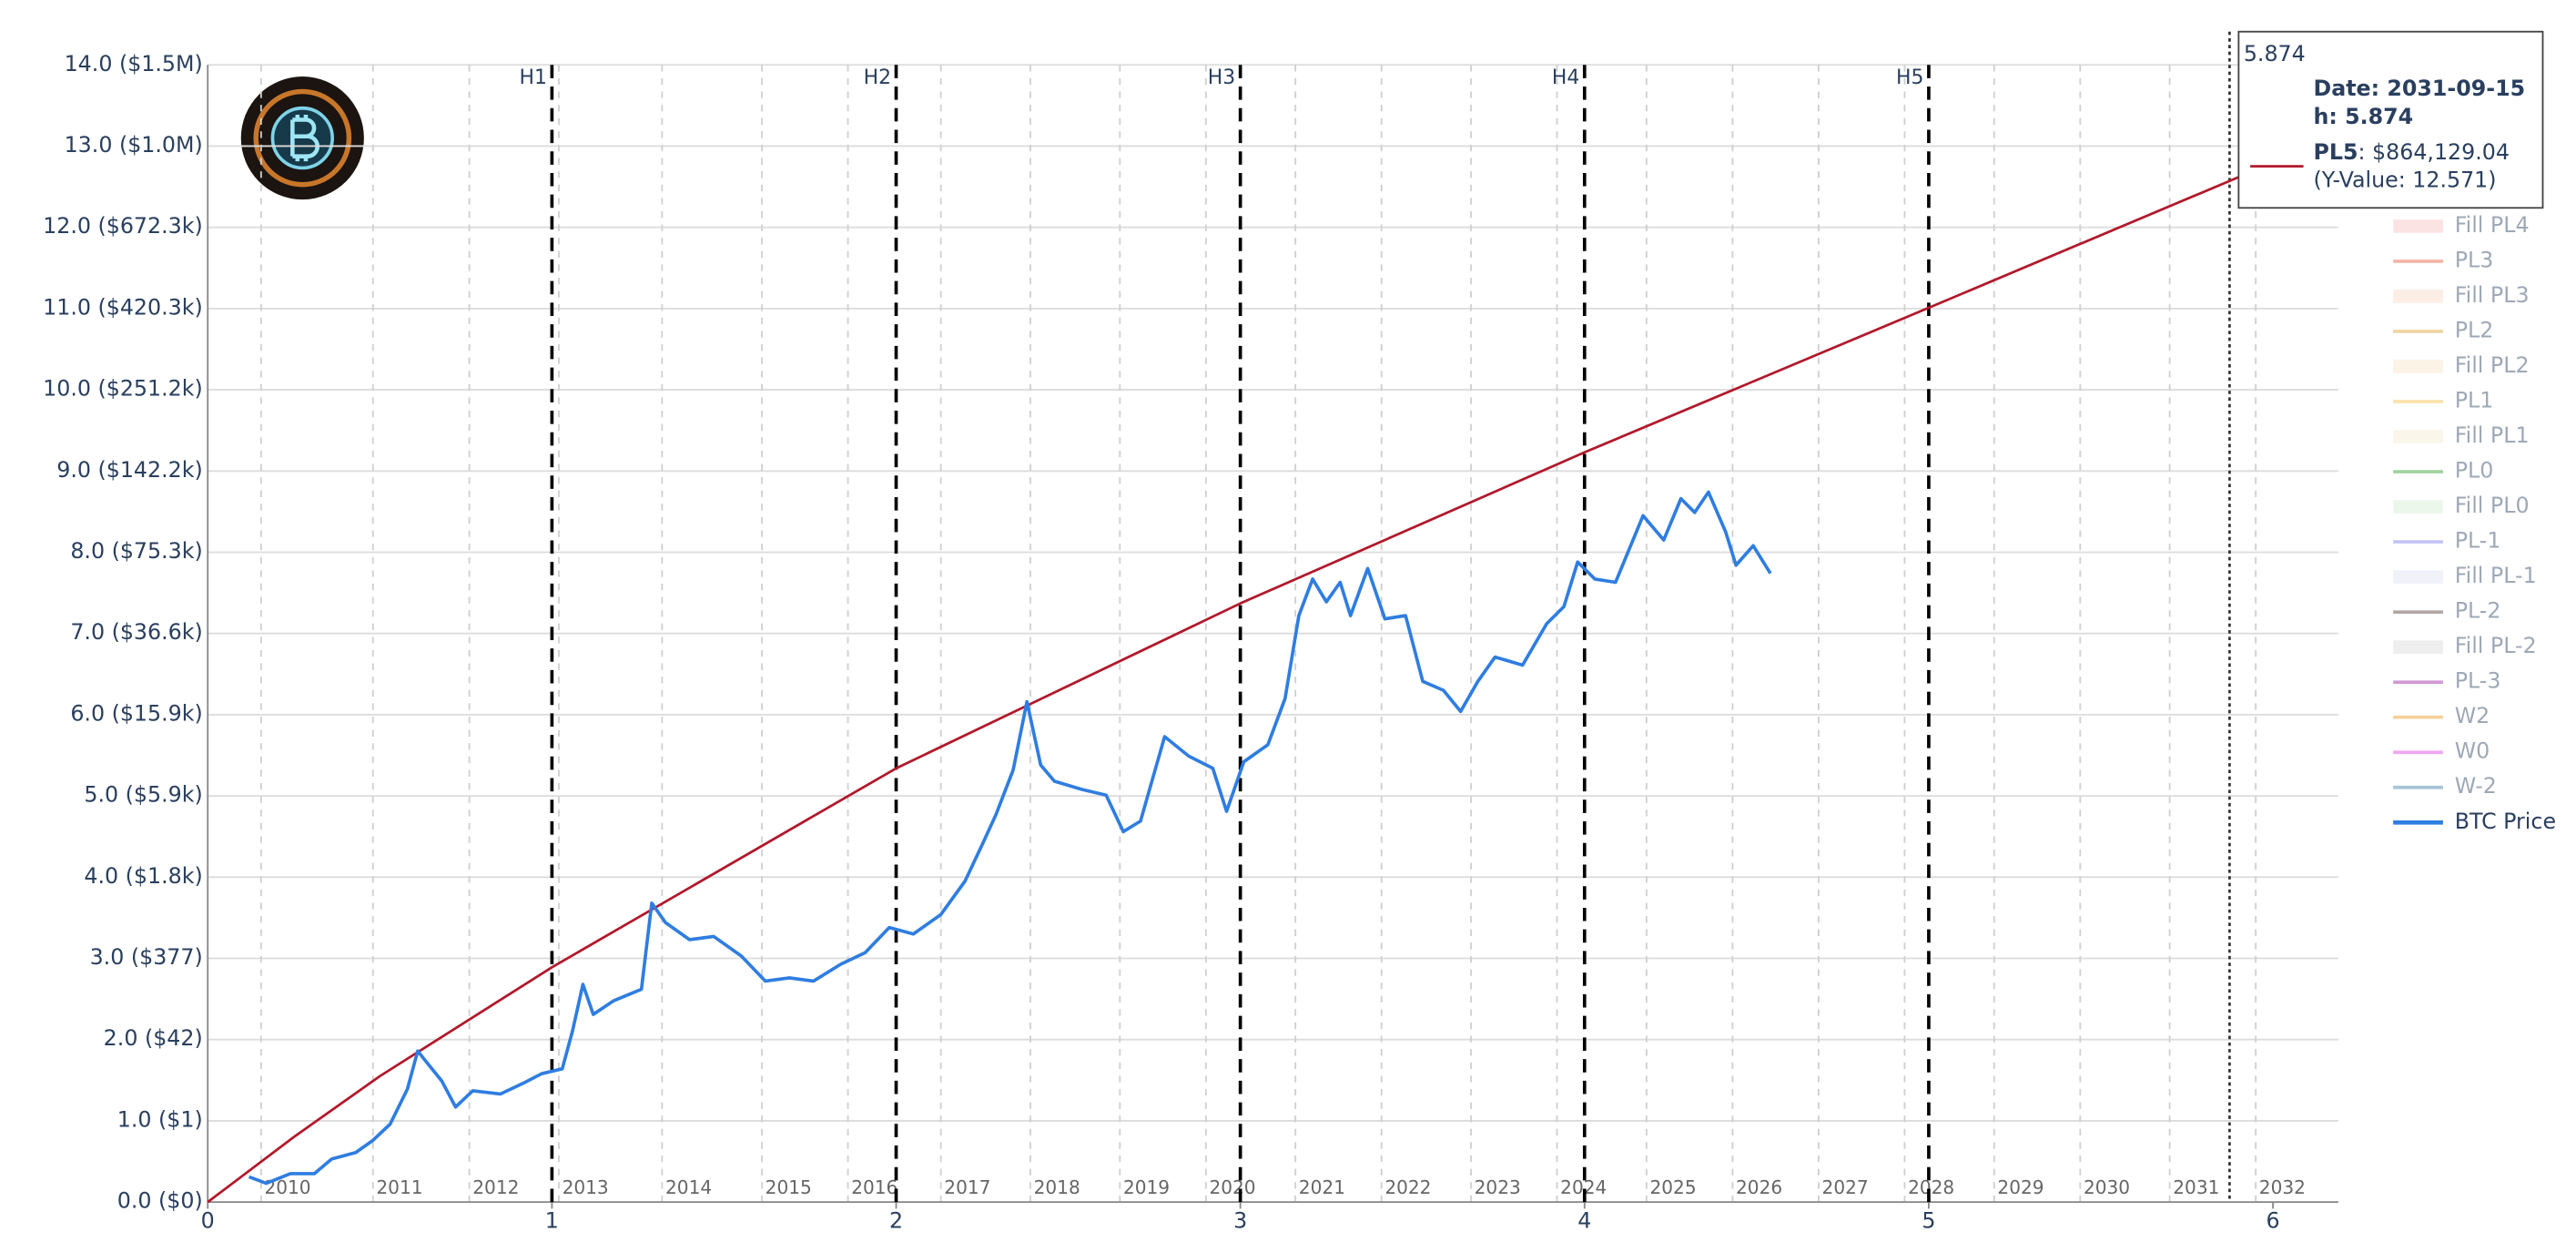 The height and width of the screenshot is (1242, 2576). What do you see at coordinates (2478, 681) in the screenshot?
I see `legend-label: PL-3` at bounding box center [2478, 681].